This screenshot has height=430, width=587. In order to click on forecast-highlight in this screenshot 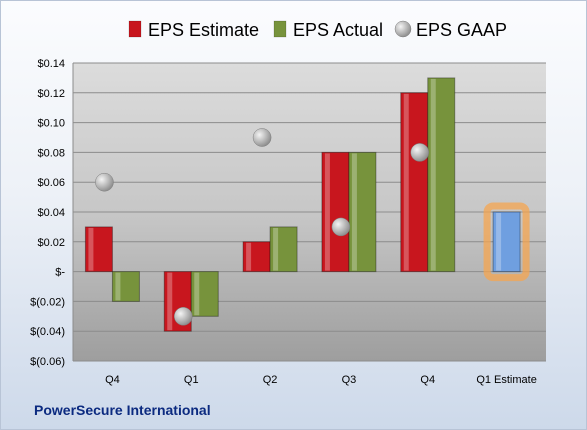, I will do `click(506, 242)`.